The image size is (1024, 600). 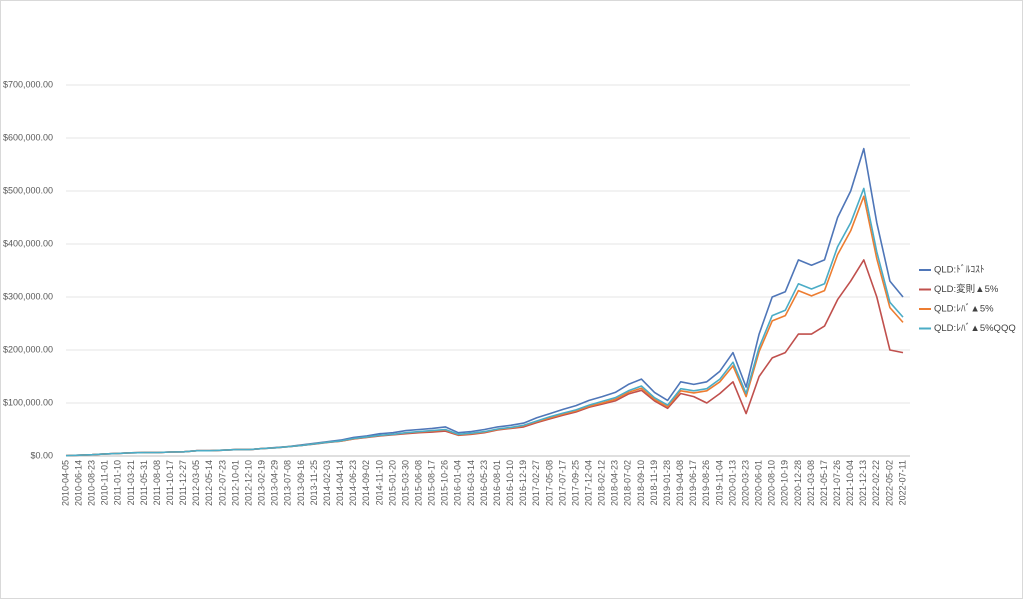 I want to click on x-tick-label: 2018-04-23, so click(x=615, y=483).